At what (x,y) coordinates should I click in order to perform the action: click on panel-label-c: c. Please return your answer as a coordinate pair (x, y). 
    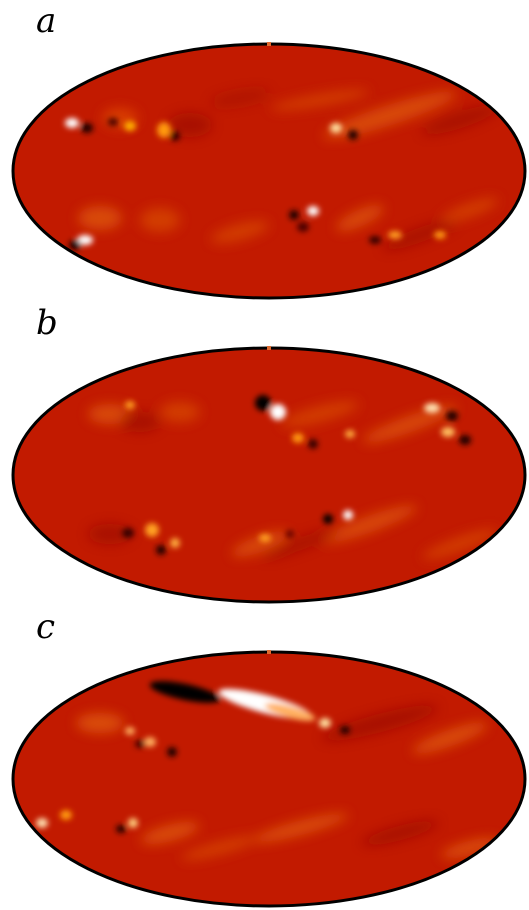
    Looking at the image, I should click on (46, 627).